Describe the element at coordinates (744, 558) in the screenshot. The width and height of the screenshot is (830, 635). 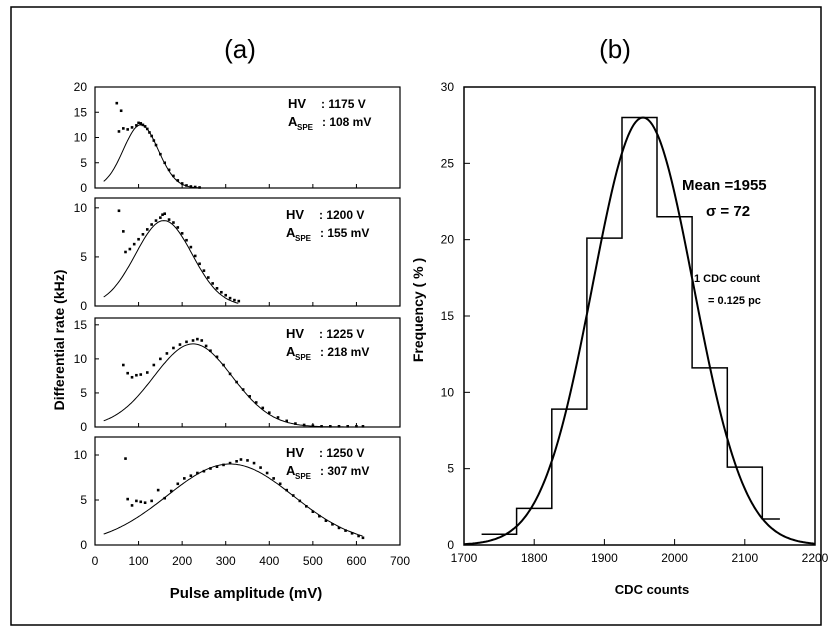
I see `xtick-label: 2100` at that location.